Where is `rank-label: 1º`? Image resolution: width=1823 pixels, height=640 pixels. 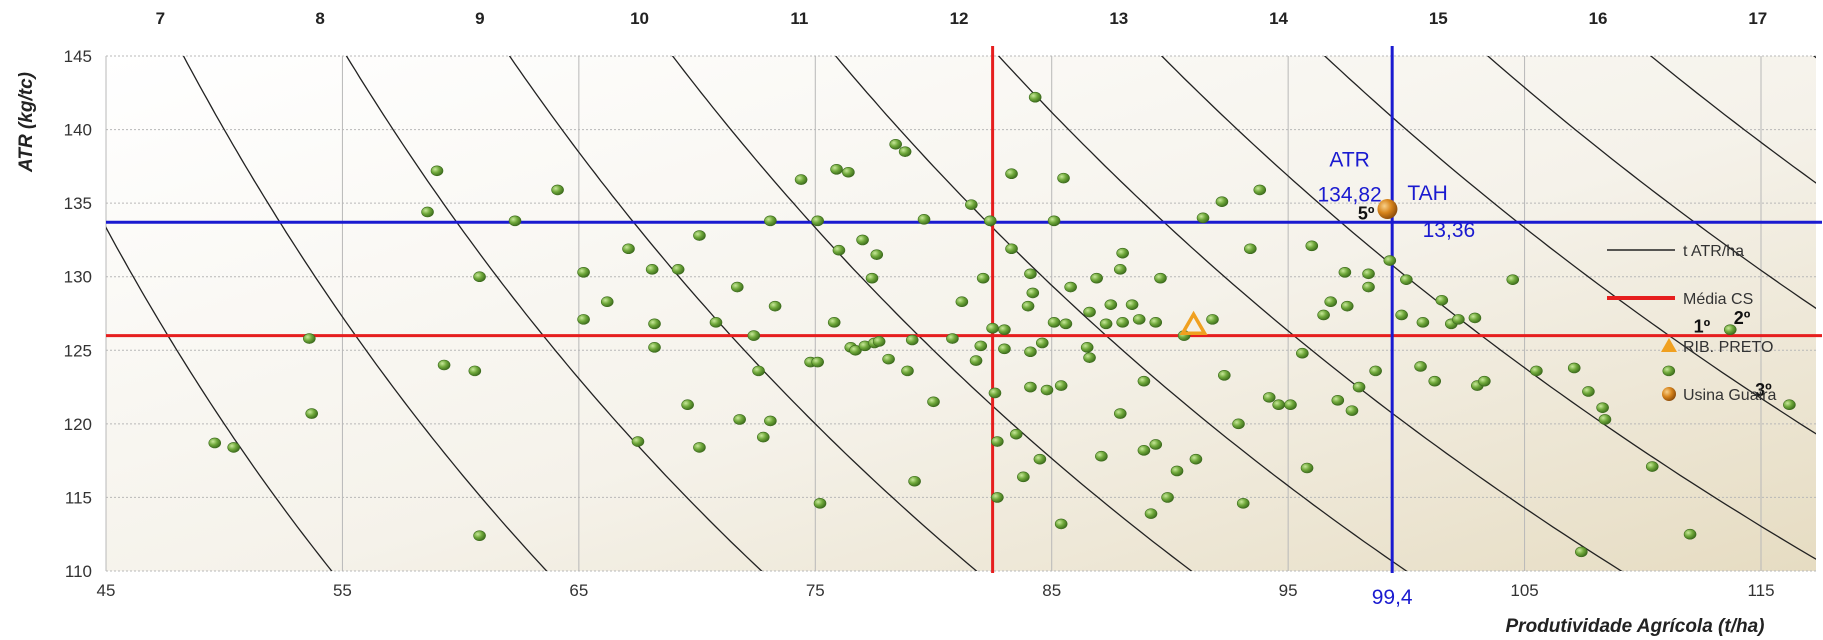
rank-label: 1º is located at coordinates (1702, 327).